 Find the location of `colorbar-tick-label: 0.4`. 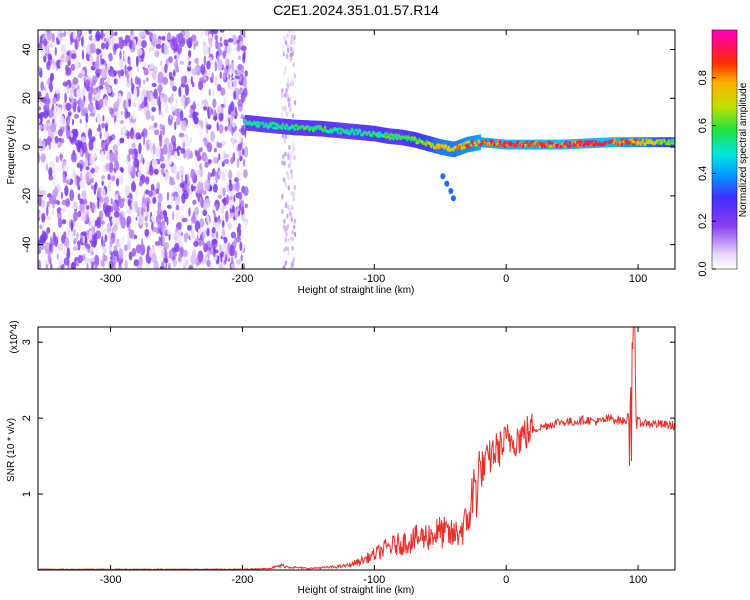

colorbar-tick-label: 0.4 is located at coordinates (703, 173).